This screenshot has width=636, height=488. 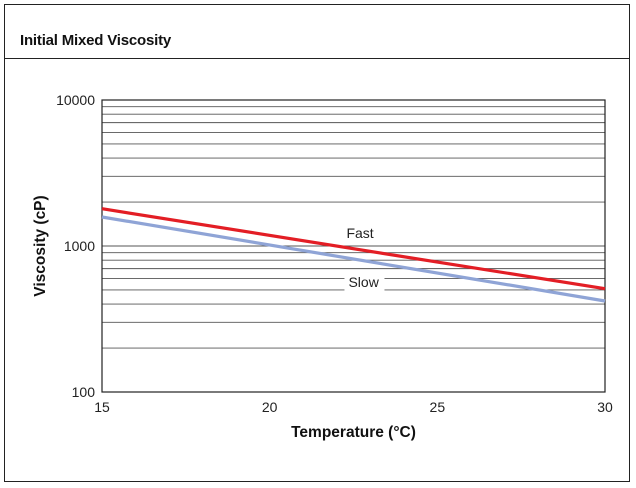 What do you see at coordinates (96, 40) in the screenshot?
I see `panel-title: Initial Mixed Viscosity` at bounding box center [96, 40].